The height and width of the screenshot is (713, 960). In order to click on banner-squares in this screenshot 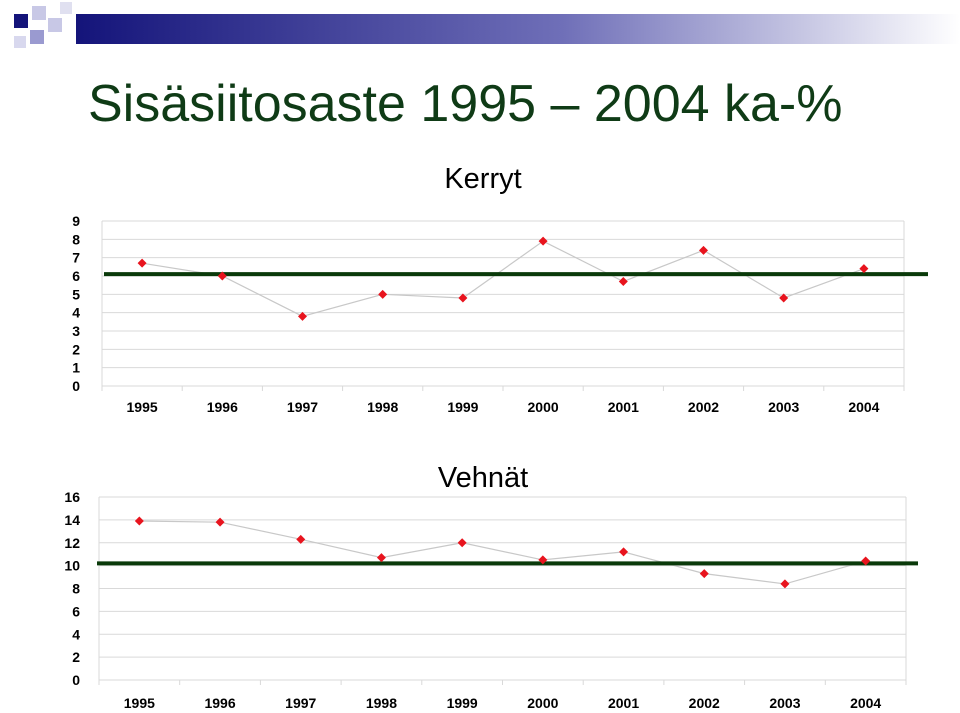, I will do `click(43, 25)`.